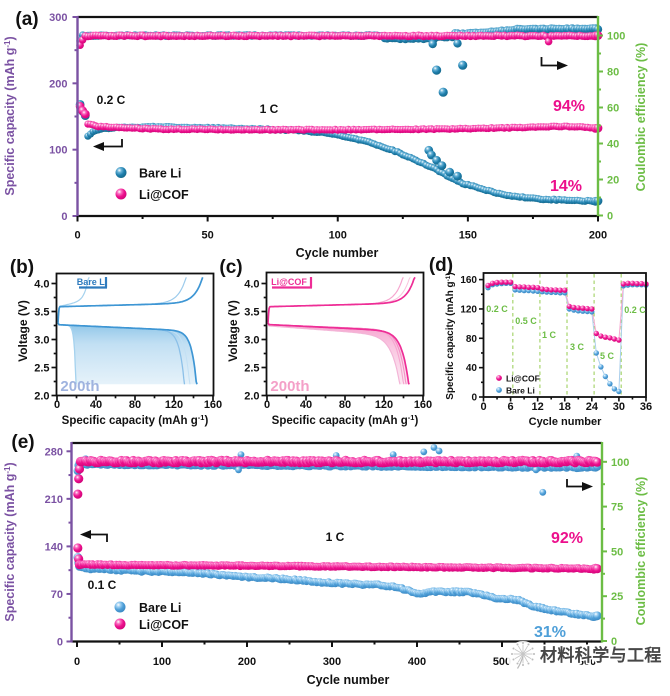 This screenshot has width=670, height=696. What do you see at coordinates (567, 538) in the screenshot?
I see `svg-text: 92%` at bounding box center [567, 538].